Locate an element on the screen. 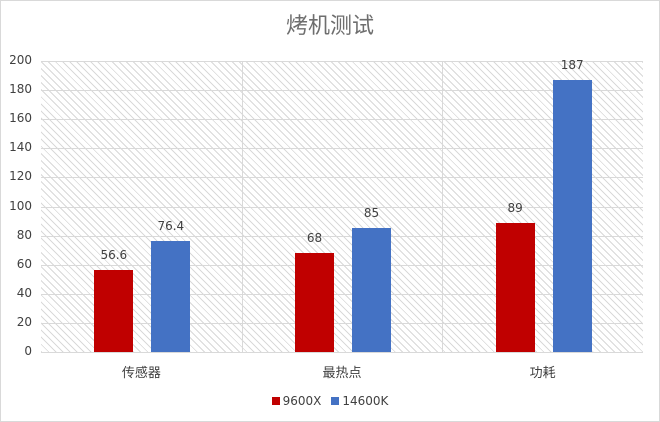 This screenshot has width=660, height=422. y-tick-label: 80 is located at coordinates (24, 234).